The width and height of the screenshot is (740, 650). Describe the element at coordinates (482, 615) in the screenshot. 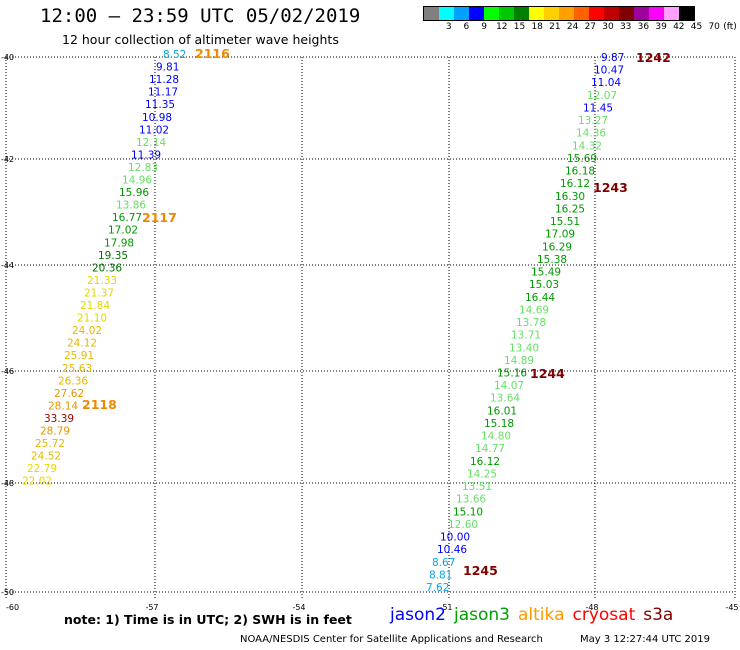

I see `satellite-jason3: jason3` at that location.